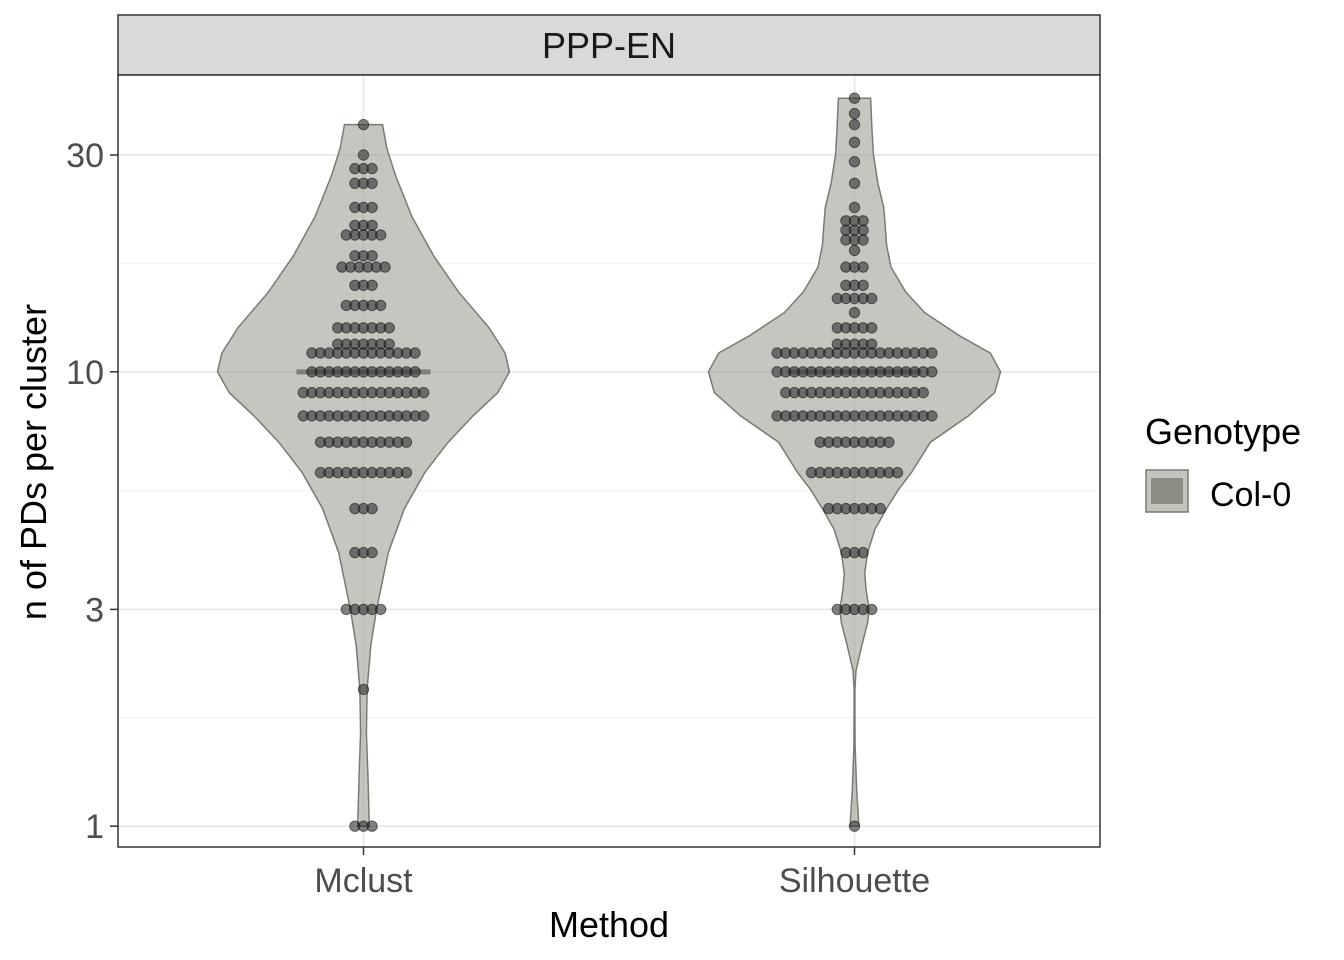 This screenshot has width=1344, height=960. I want to click on facet-strip-label: PPP-EN, so click(609, 45).